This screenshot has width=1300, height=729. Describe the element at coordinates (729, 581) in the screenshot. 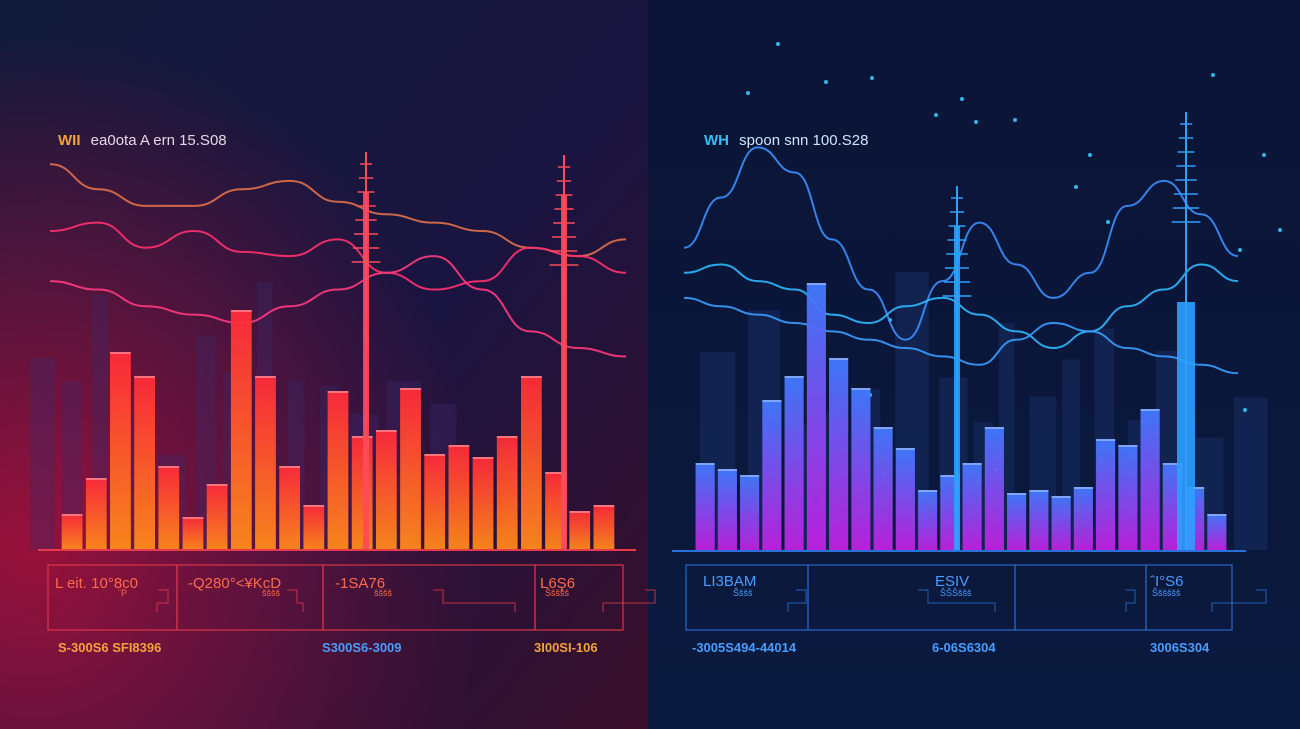

I see `right-box-label-main: LI3BAM` at that location.